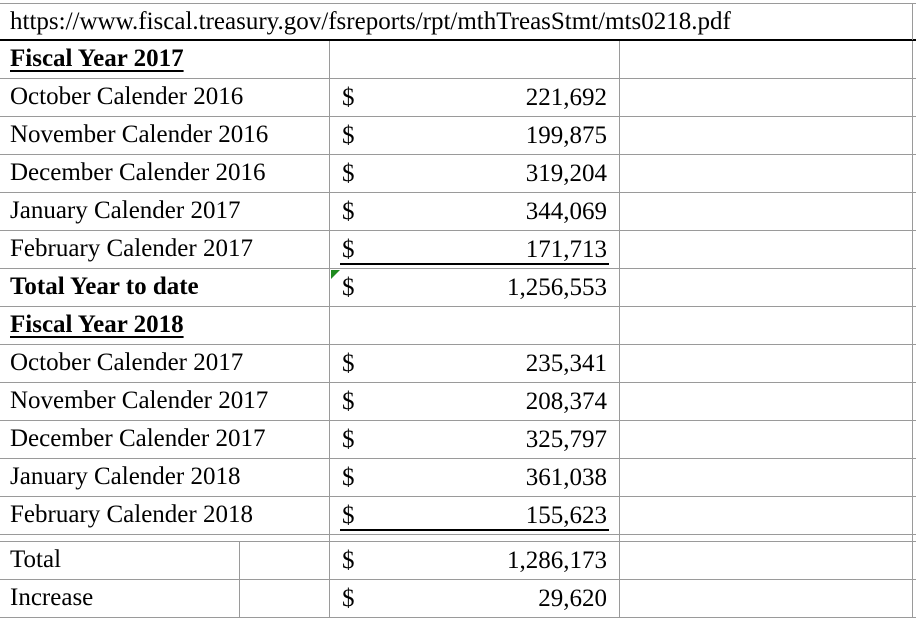 The width and height of the screenshot is (916, 626). Describe the element at coordinates (165, 439) in the screenshot. I see `month-label-cell: December Calender 2017` at that location.